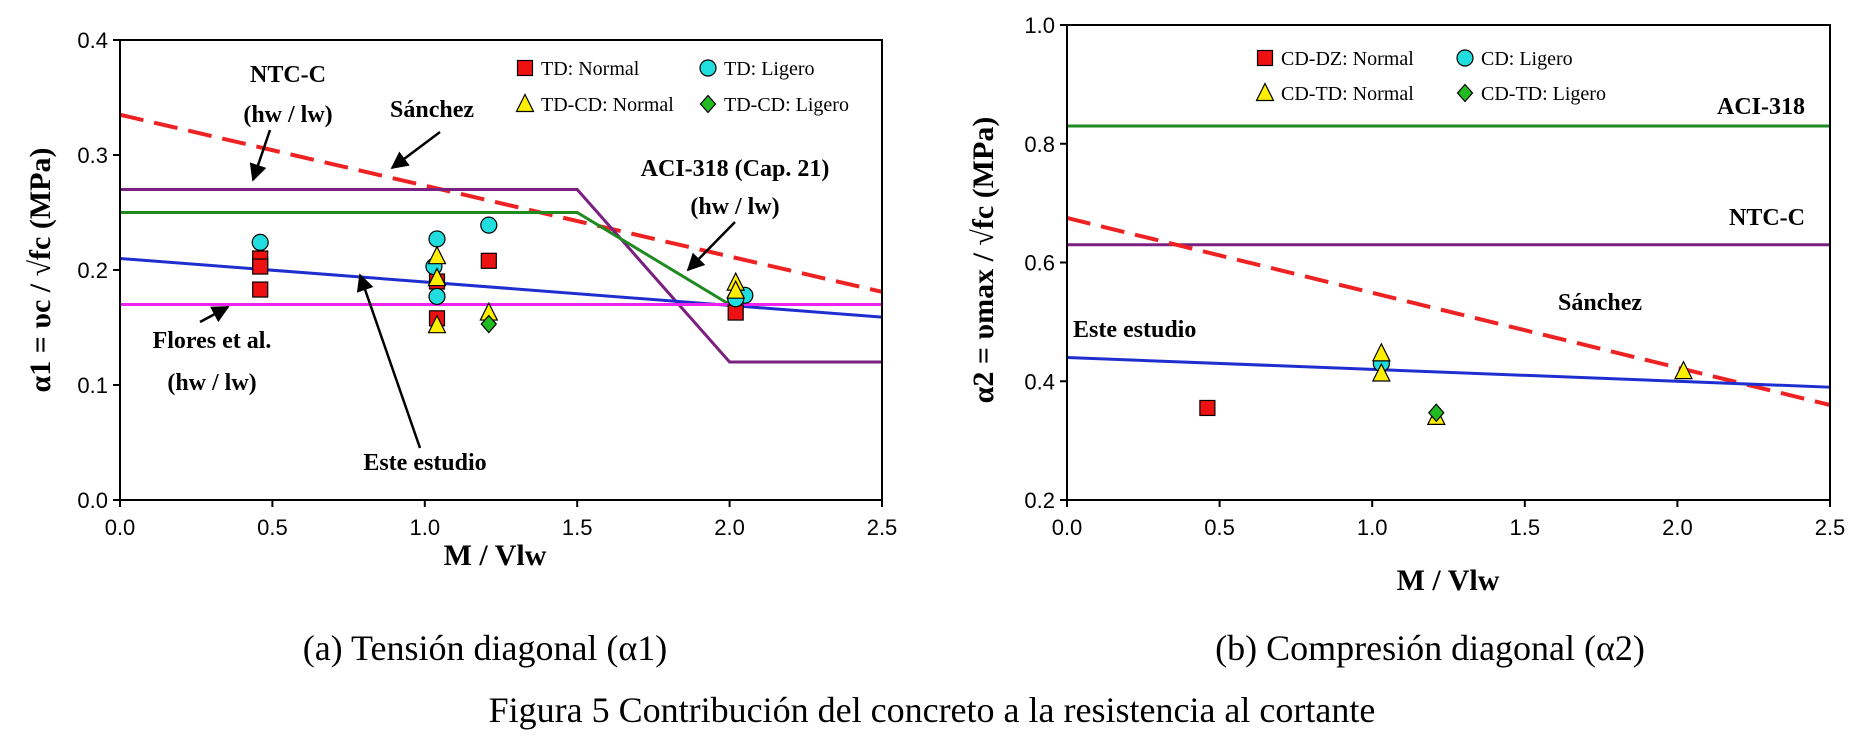 This screenshot has height=751, width=1863. I want to click on y-tick-label: 1.0, so click(1039, 25).